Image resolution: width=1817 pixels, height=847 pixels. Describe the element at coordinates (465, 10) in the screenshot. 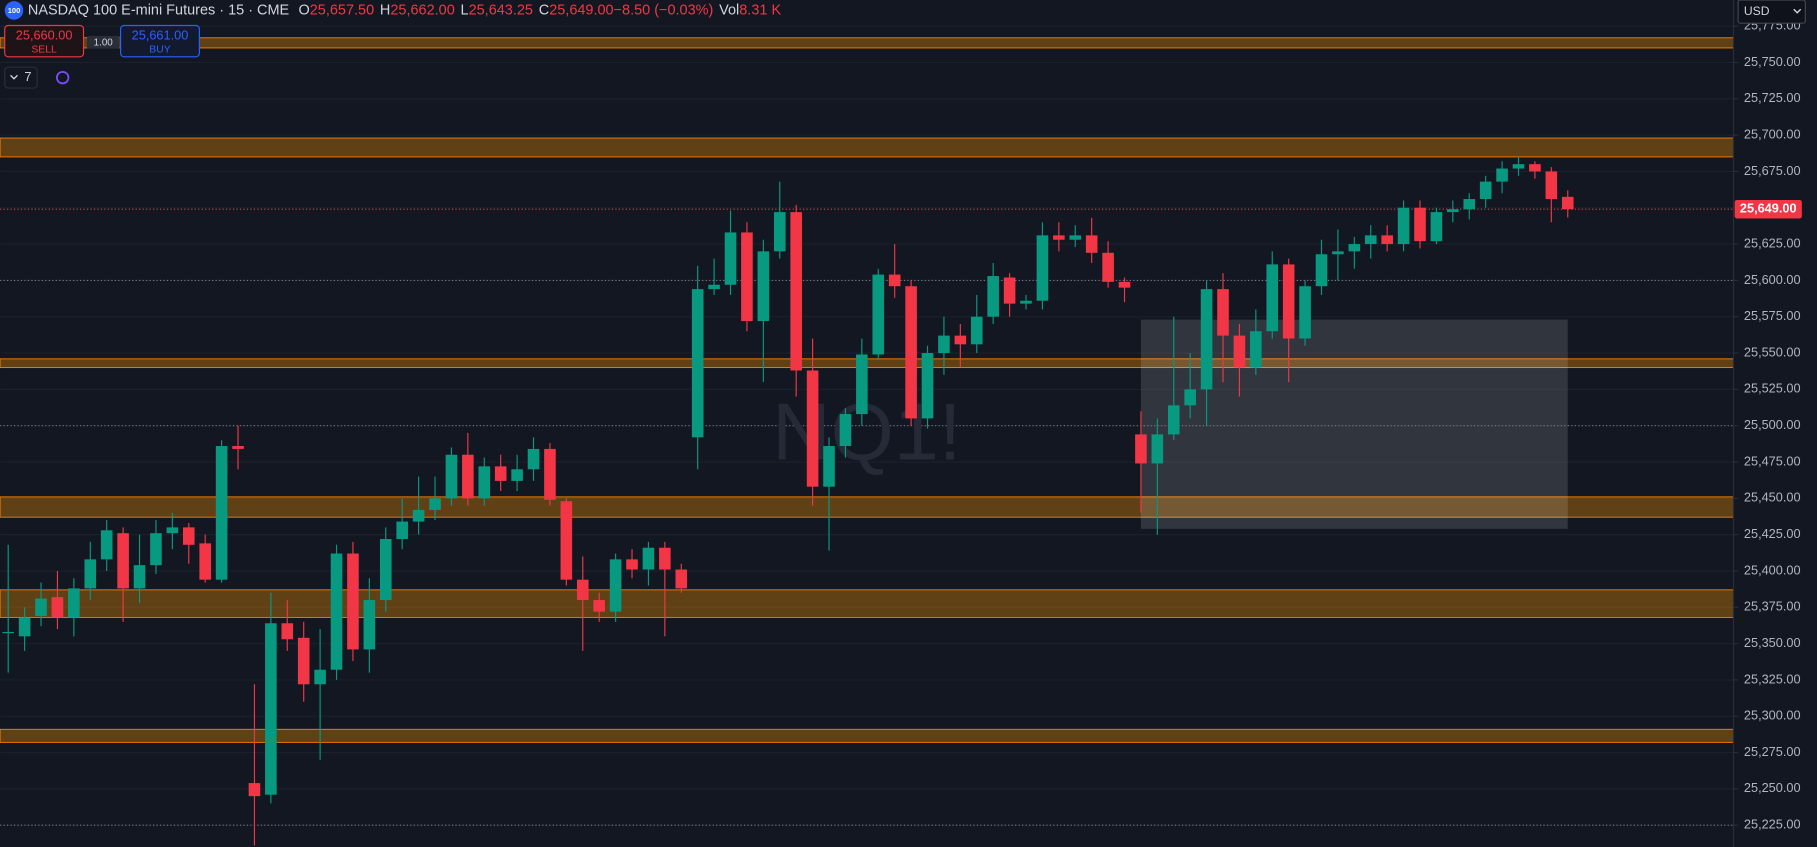

I see `legend-key: L` at that location.